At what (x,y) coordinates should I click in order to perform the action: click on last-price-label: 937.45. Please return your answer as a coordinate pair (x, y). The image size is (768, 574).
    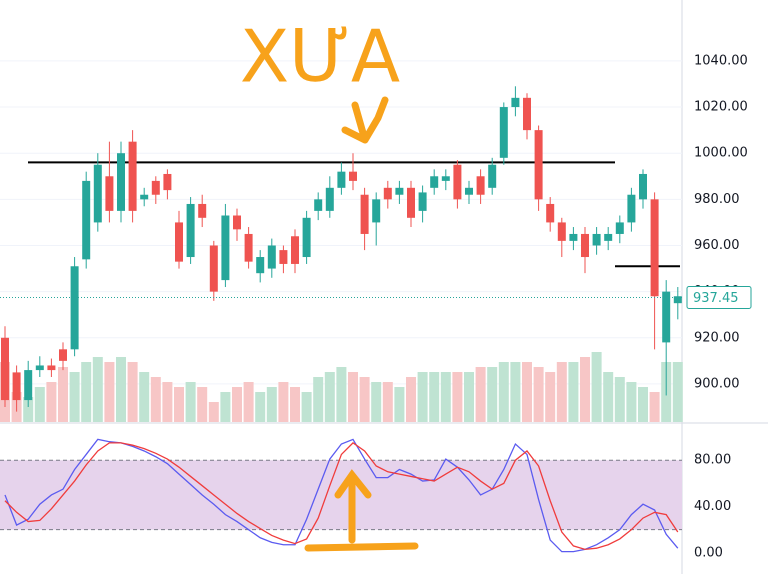
    Looking at the image, I should click on (716, 298).